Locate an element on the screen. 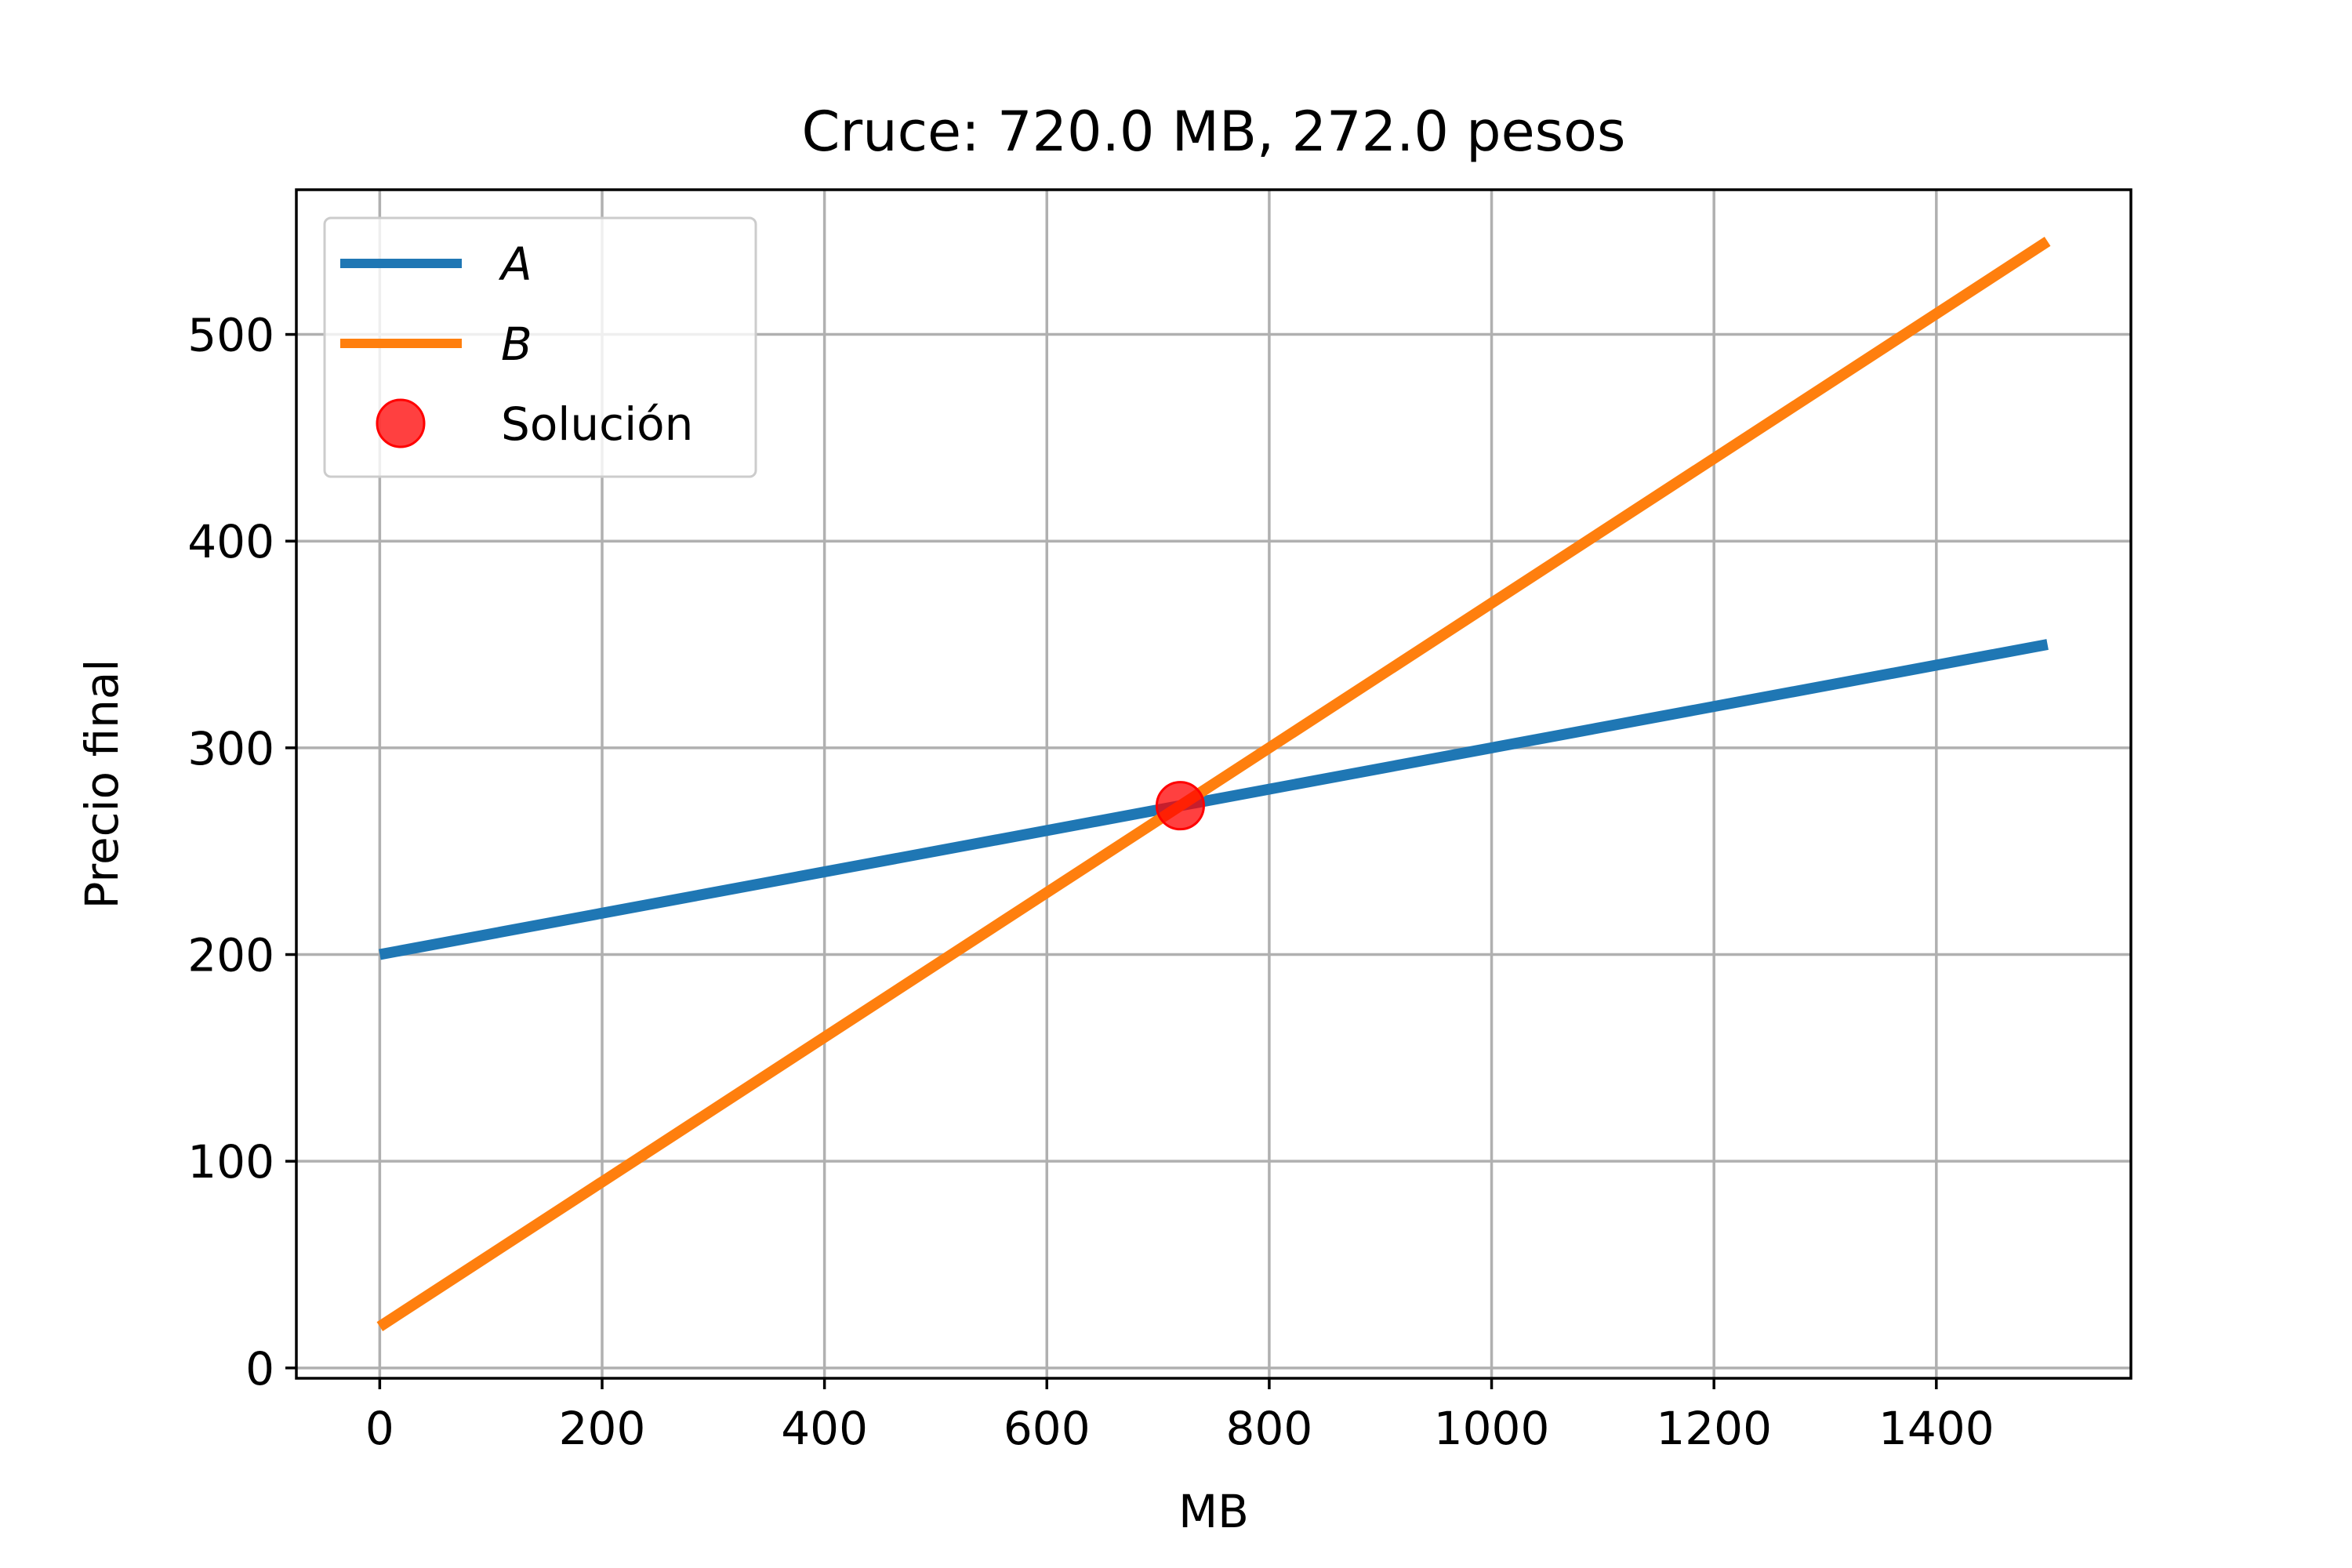 The width and height of the screenshot is (2352, 1568). legend-box is located at coordinates (540, 347).